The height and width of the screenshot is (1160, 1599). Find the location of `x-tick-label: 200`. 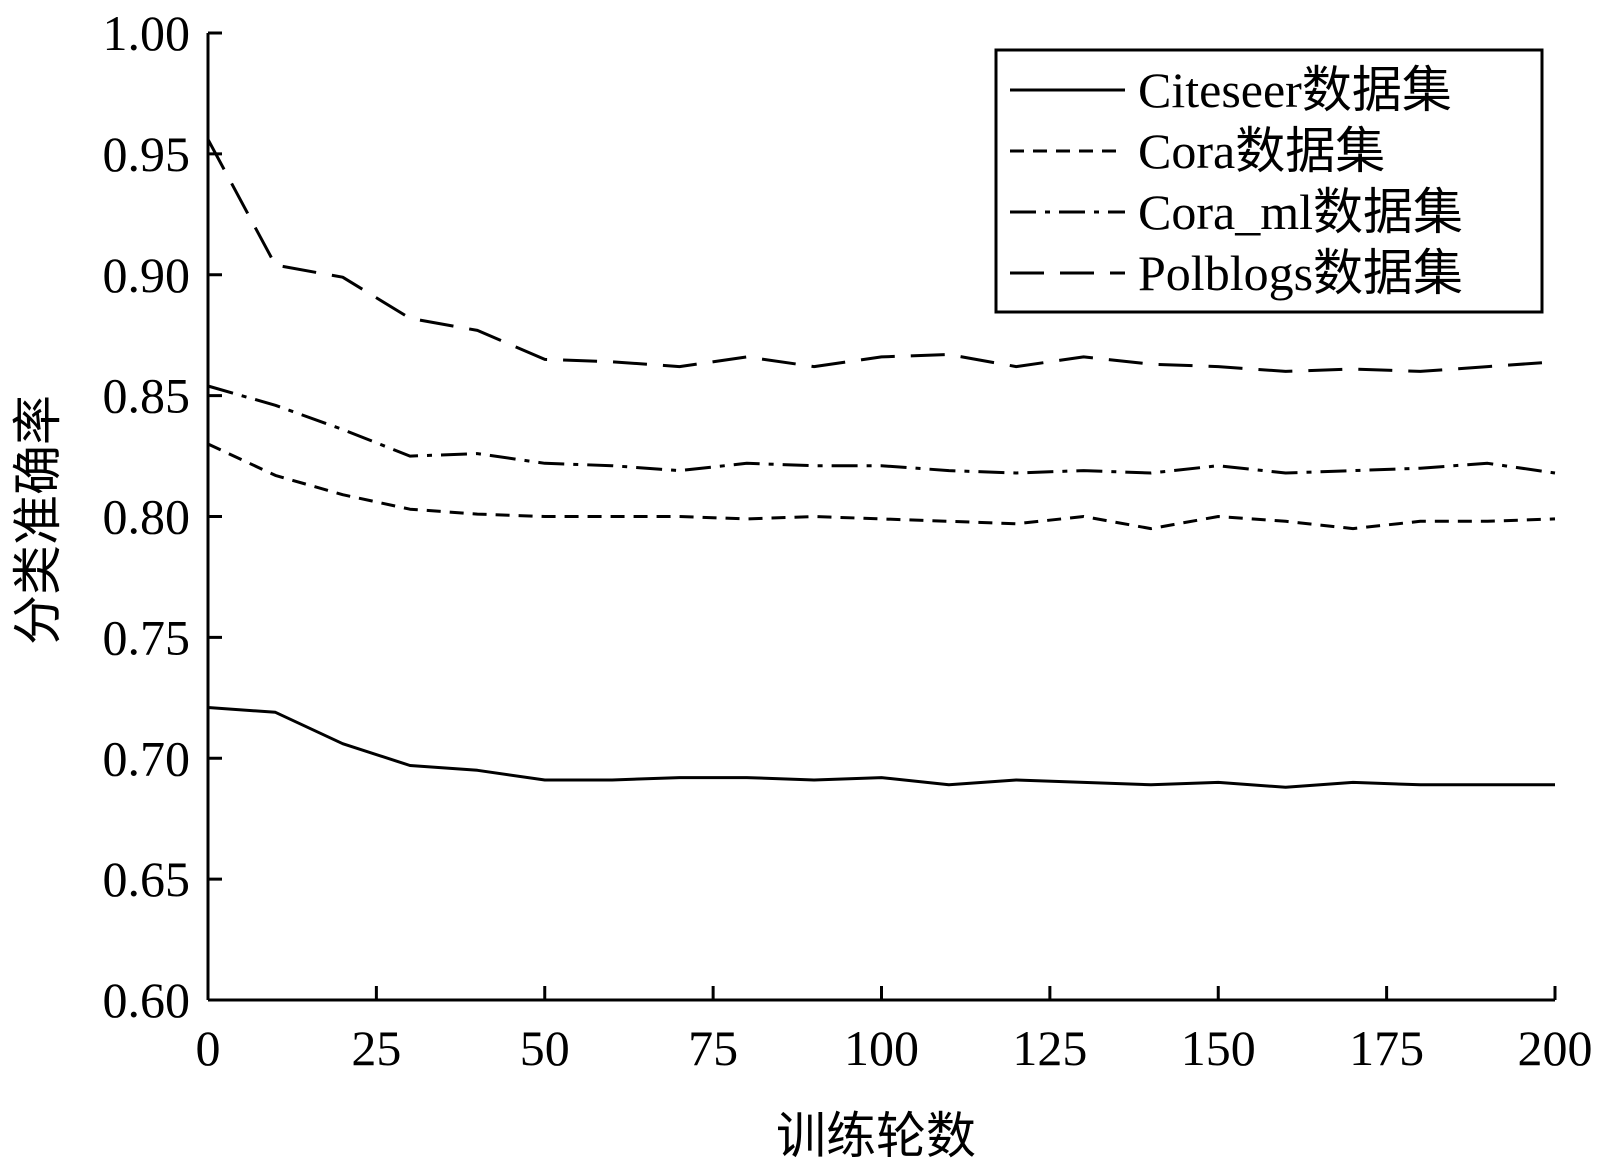

x-tick-label: 200 is located at coordinates (1555, 1048).